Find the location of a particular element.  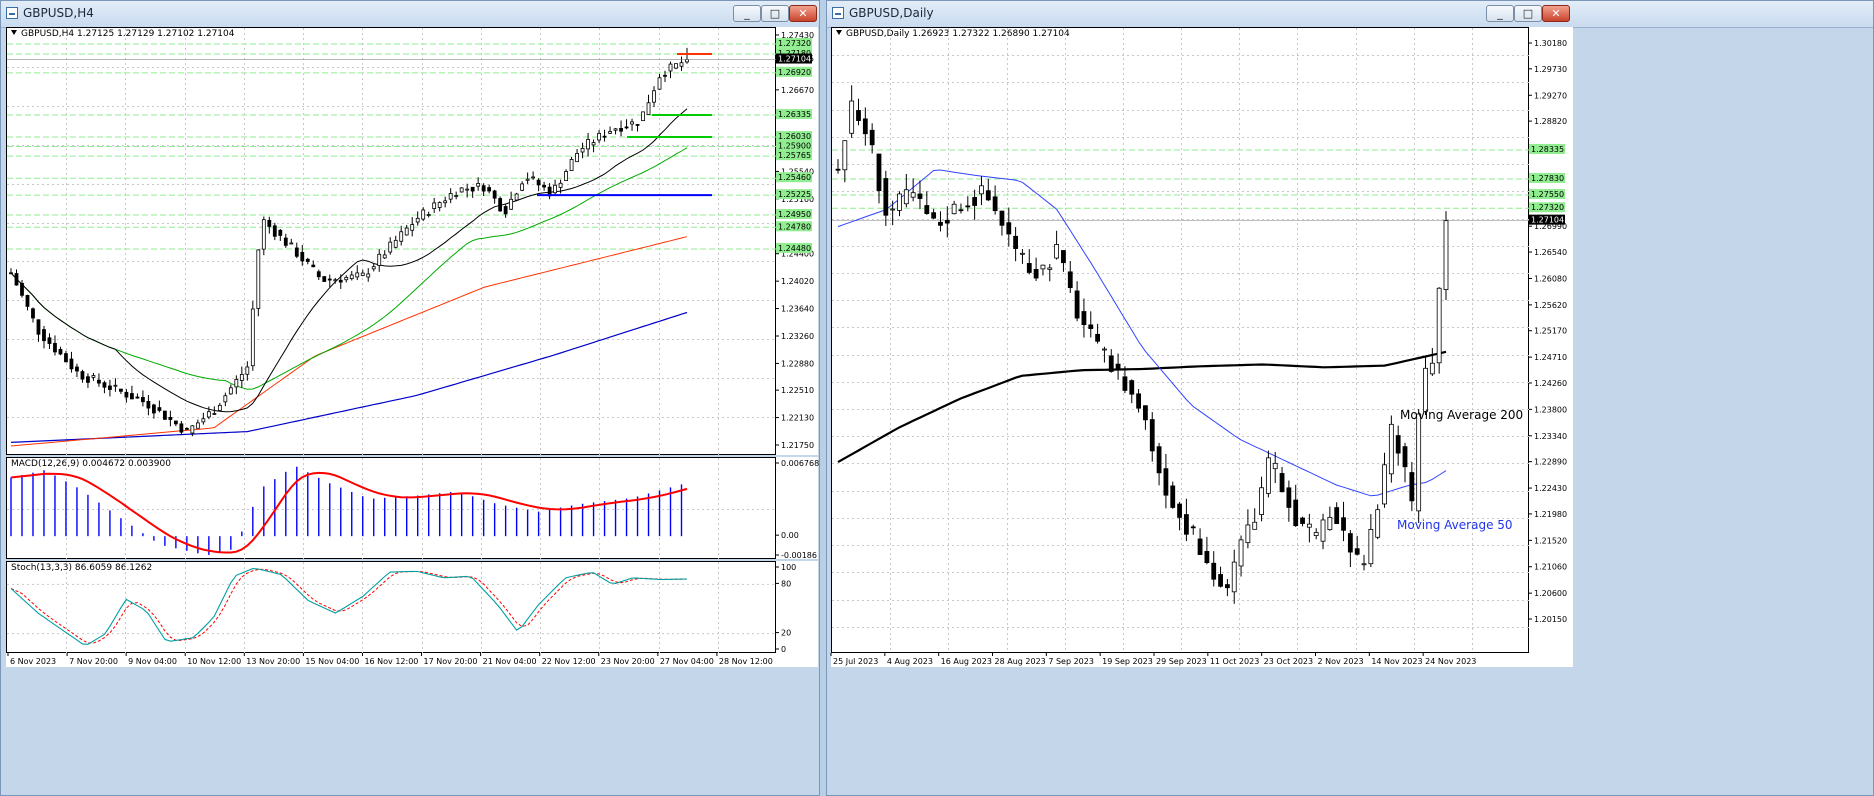

daily-level-tag: 1.27320 is located at coordinates (1547, 207).